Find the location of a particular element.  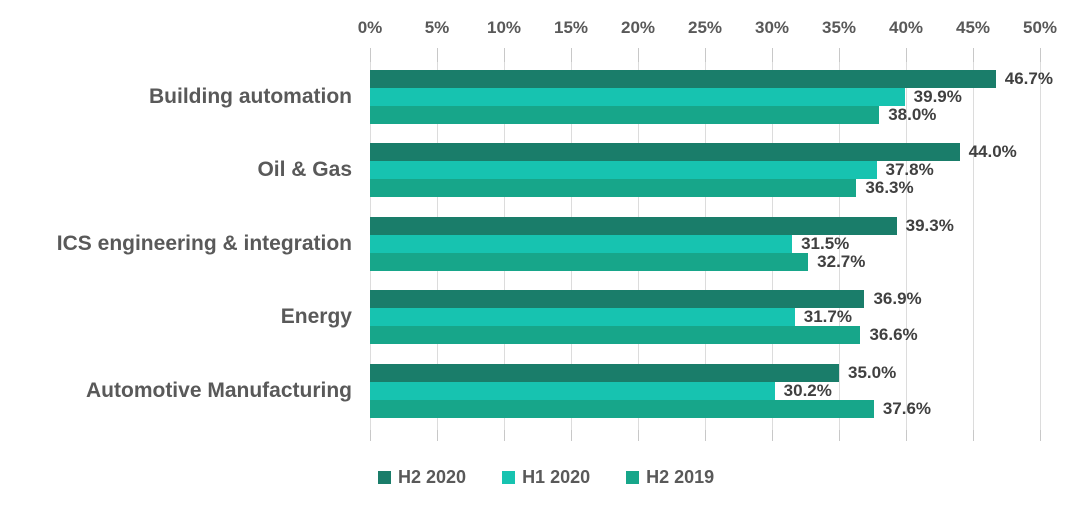

category-label: ICS engineering & integration is located at coordinates (204, 243).